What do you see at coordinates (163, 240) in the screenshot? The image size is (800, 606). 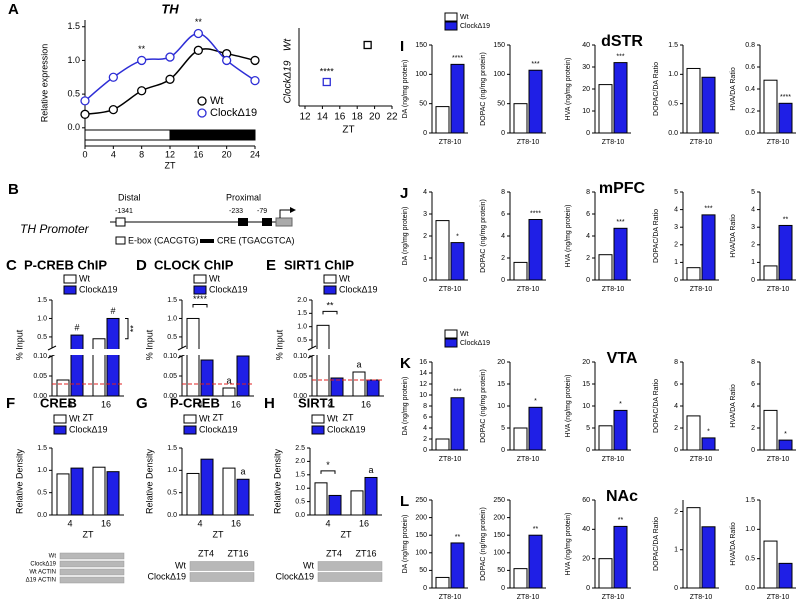 I see `legend-label: E-box (CACGTG)` at bounding box center [163, 240].